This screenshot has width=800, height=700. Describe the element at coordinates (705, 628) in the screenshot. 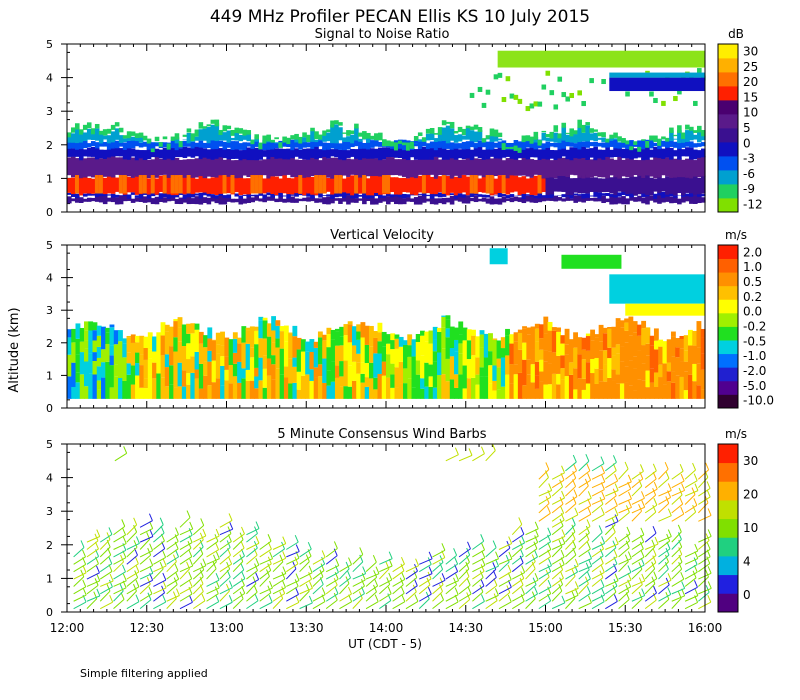

I see `time-tick-label: 16:00` at that location.